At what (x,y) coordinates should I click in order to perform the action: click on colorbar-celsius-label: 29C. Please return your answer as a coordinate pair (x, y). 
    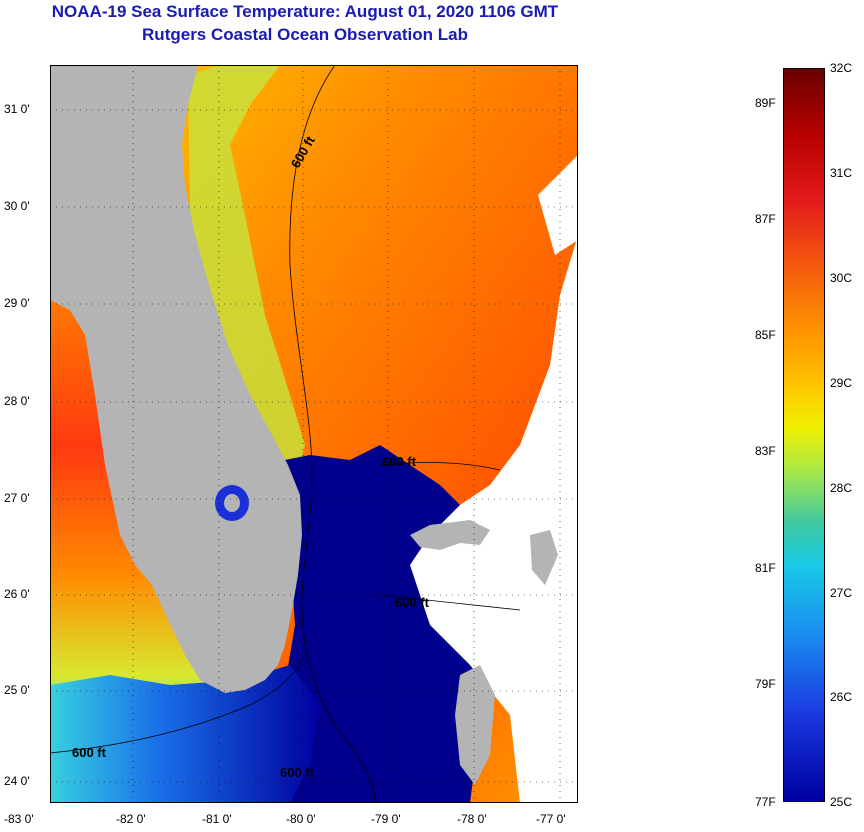
    Looking at the image, I should click on (841, 383).